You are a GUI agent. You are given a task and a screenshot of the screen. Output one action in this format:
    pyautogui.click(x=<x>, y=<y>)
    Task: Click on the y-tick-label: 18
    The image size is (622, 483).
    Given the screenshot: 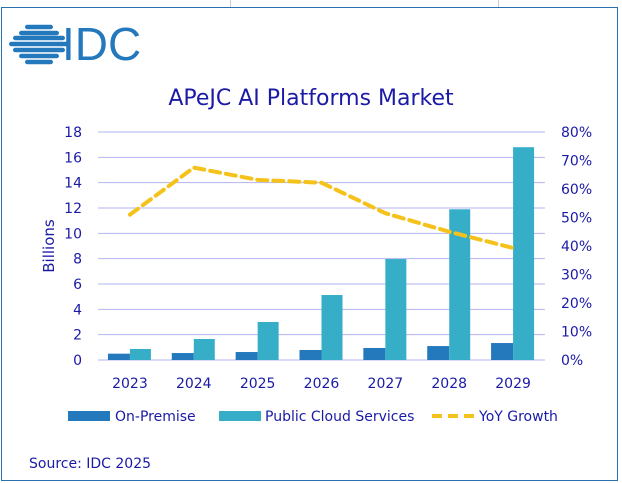 What is the action you would take?
    pyautogui.click(x=73, y=133)
    